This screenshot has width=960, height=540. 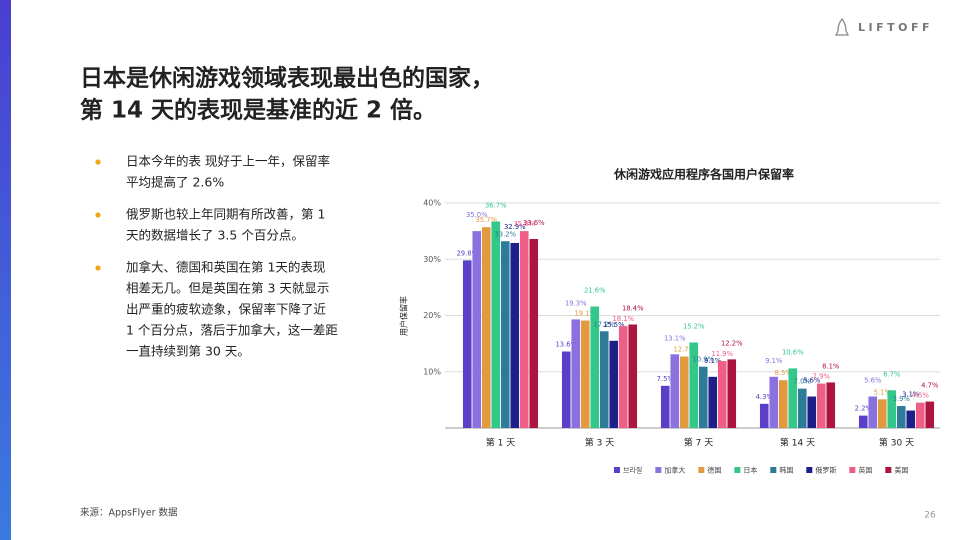 What do you see at coordinates (784, 373) in the screenshot?
I see `value-label: 8.5%` at bounding box center [784, 373].